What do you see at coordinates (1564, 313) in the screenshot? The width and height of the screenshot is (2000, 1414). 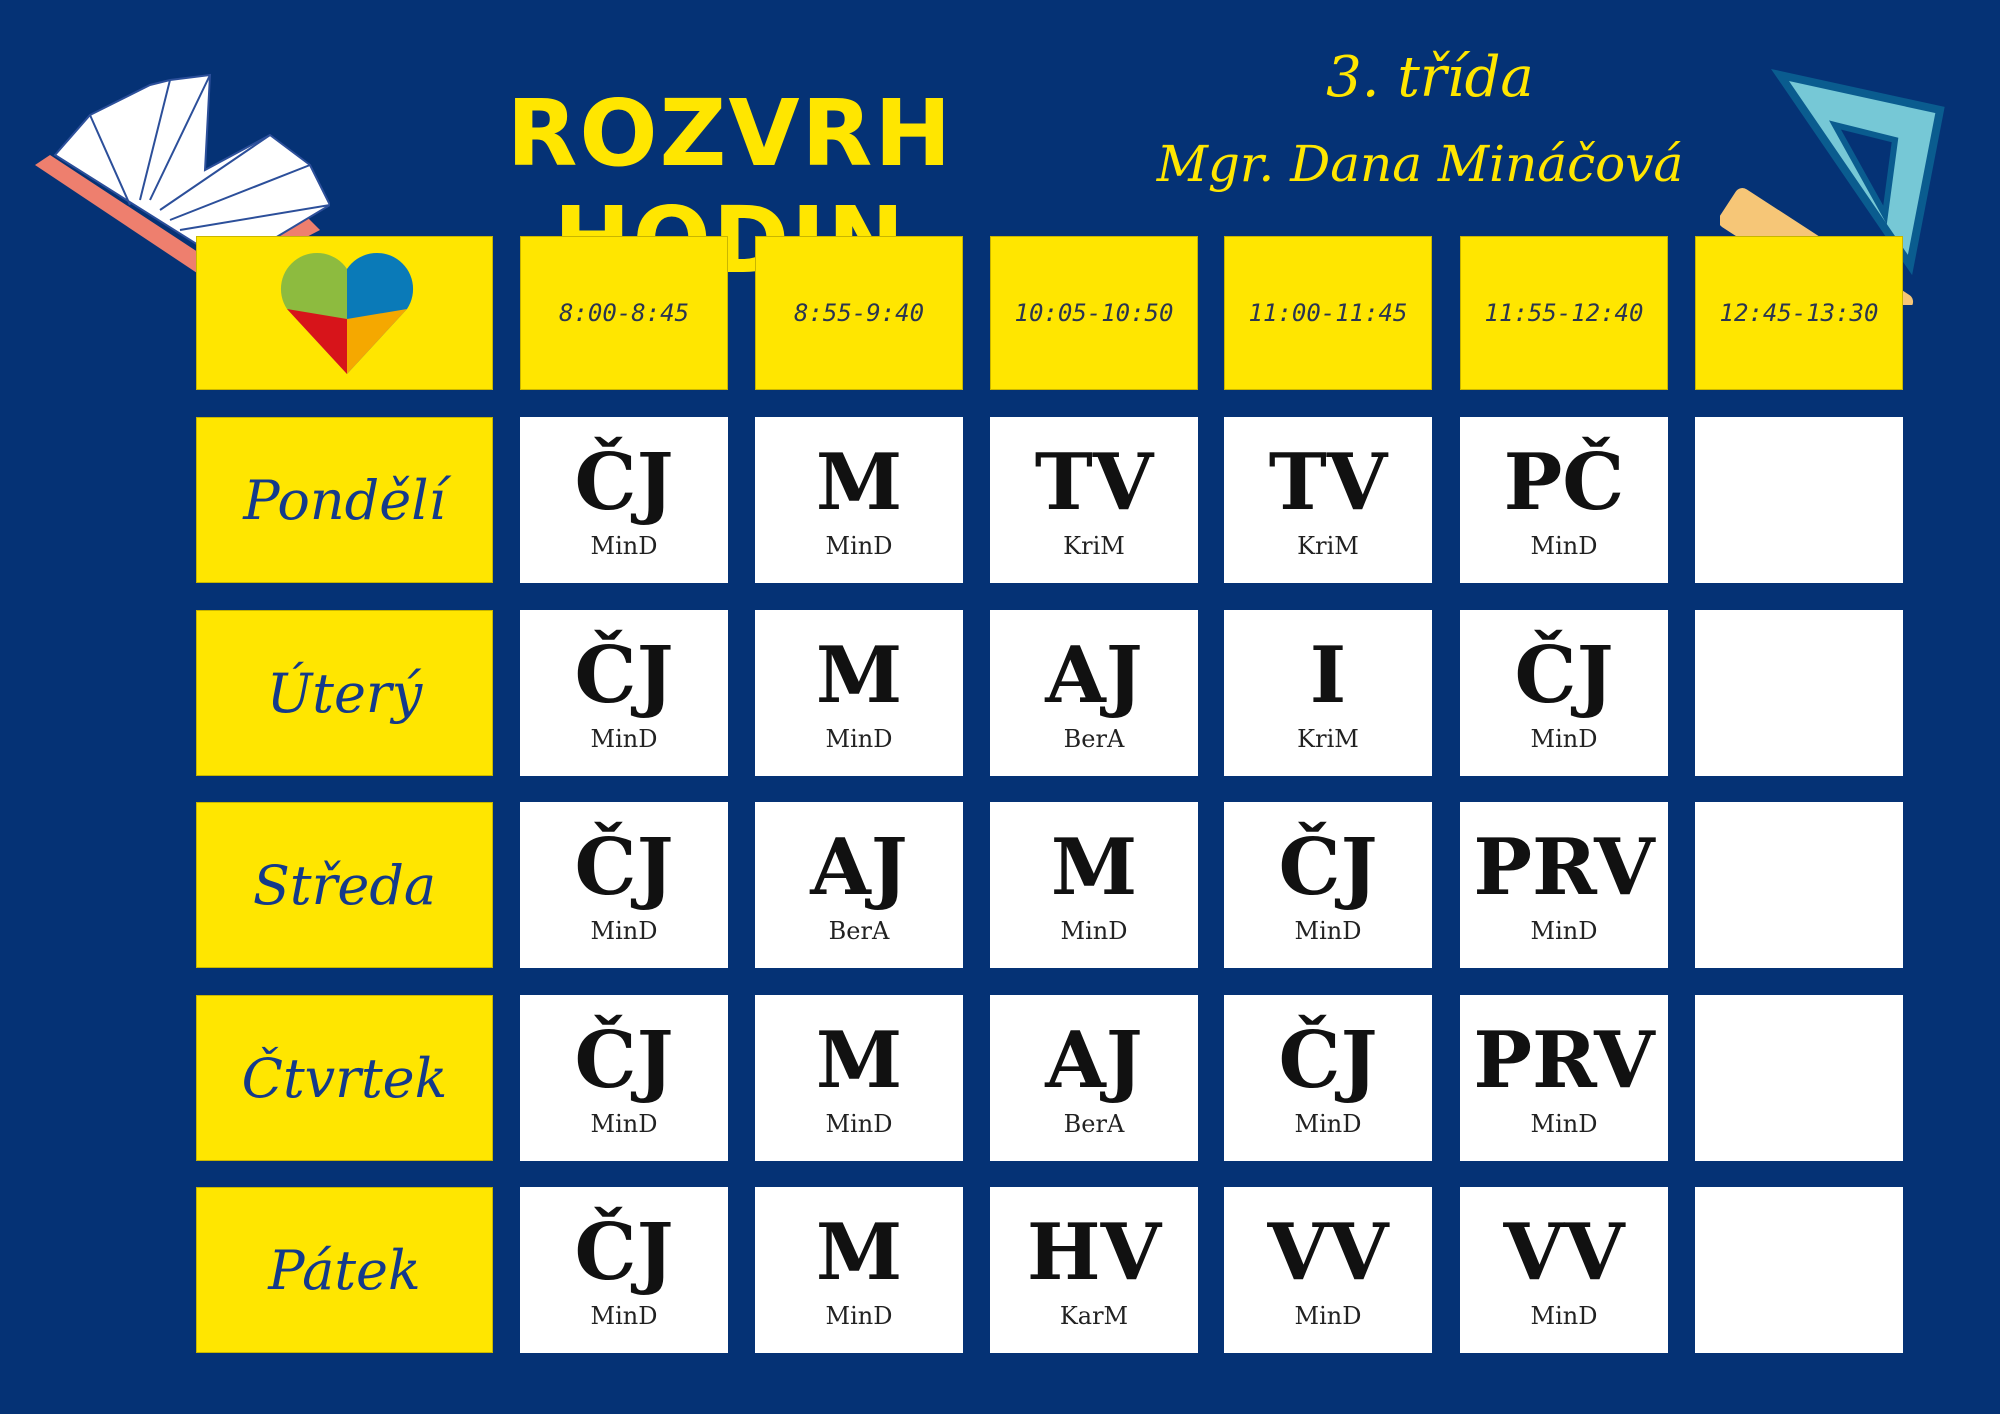 I see `time-slot-5: 11:55-12:40` at bounding box center [1564, 313].